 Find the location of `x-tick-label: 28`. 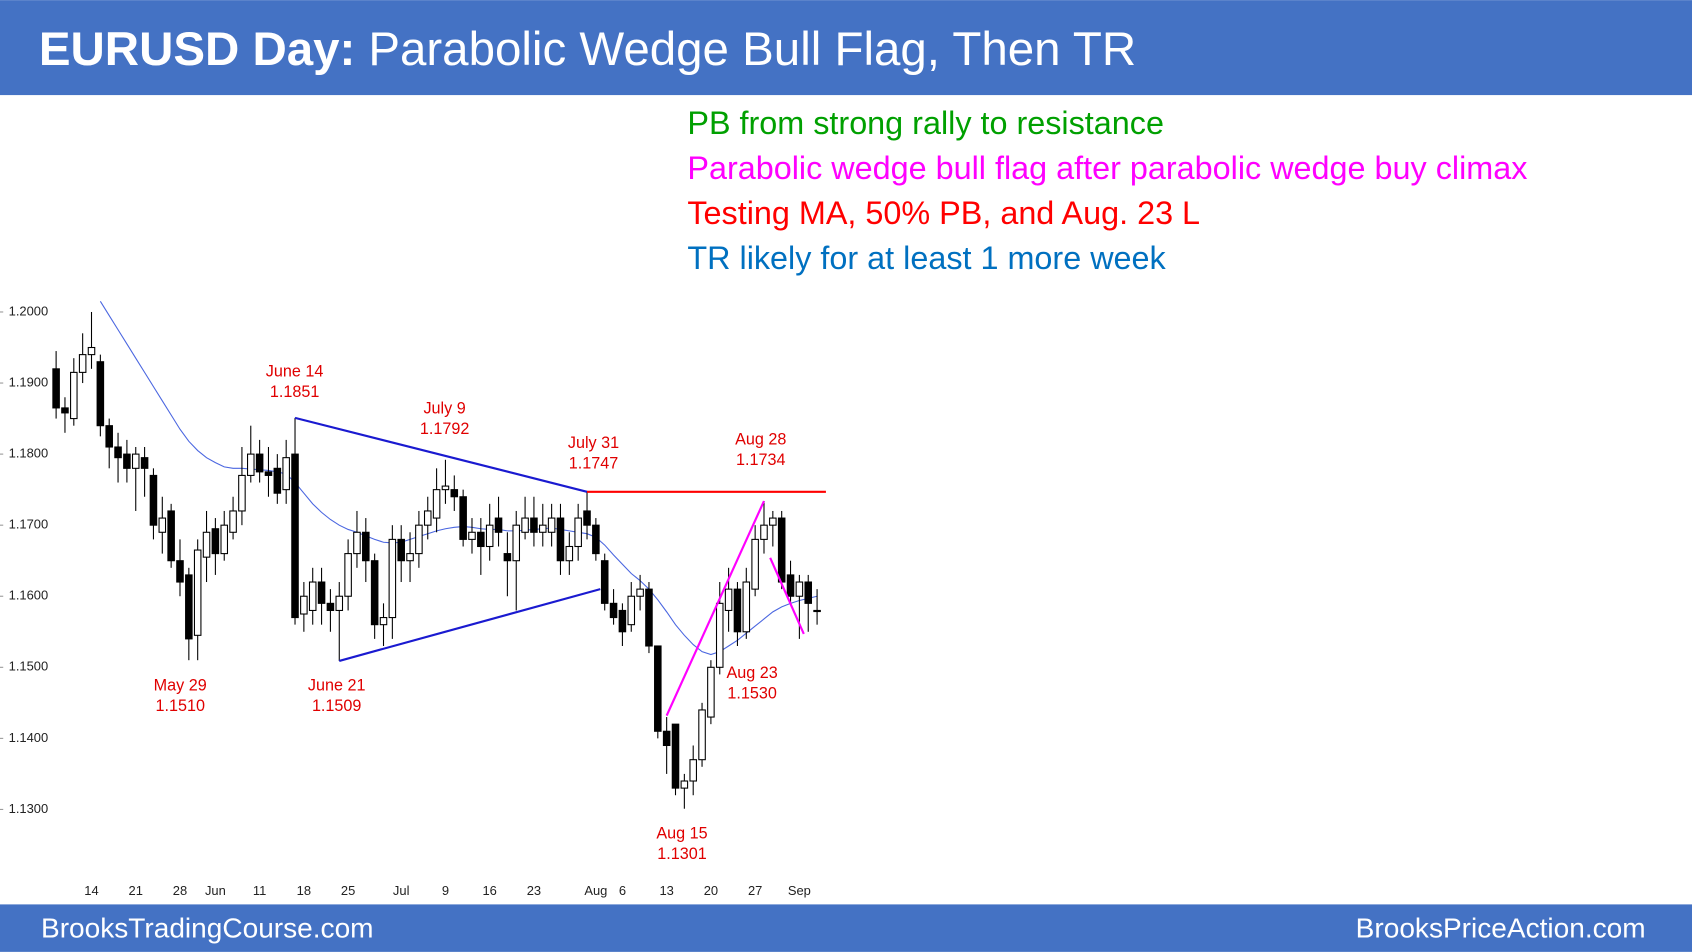

x-tick-label: 28 is located at coordinates (180, 890).